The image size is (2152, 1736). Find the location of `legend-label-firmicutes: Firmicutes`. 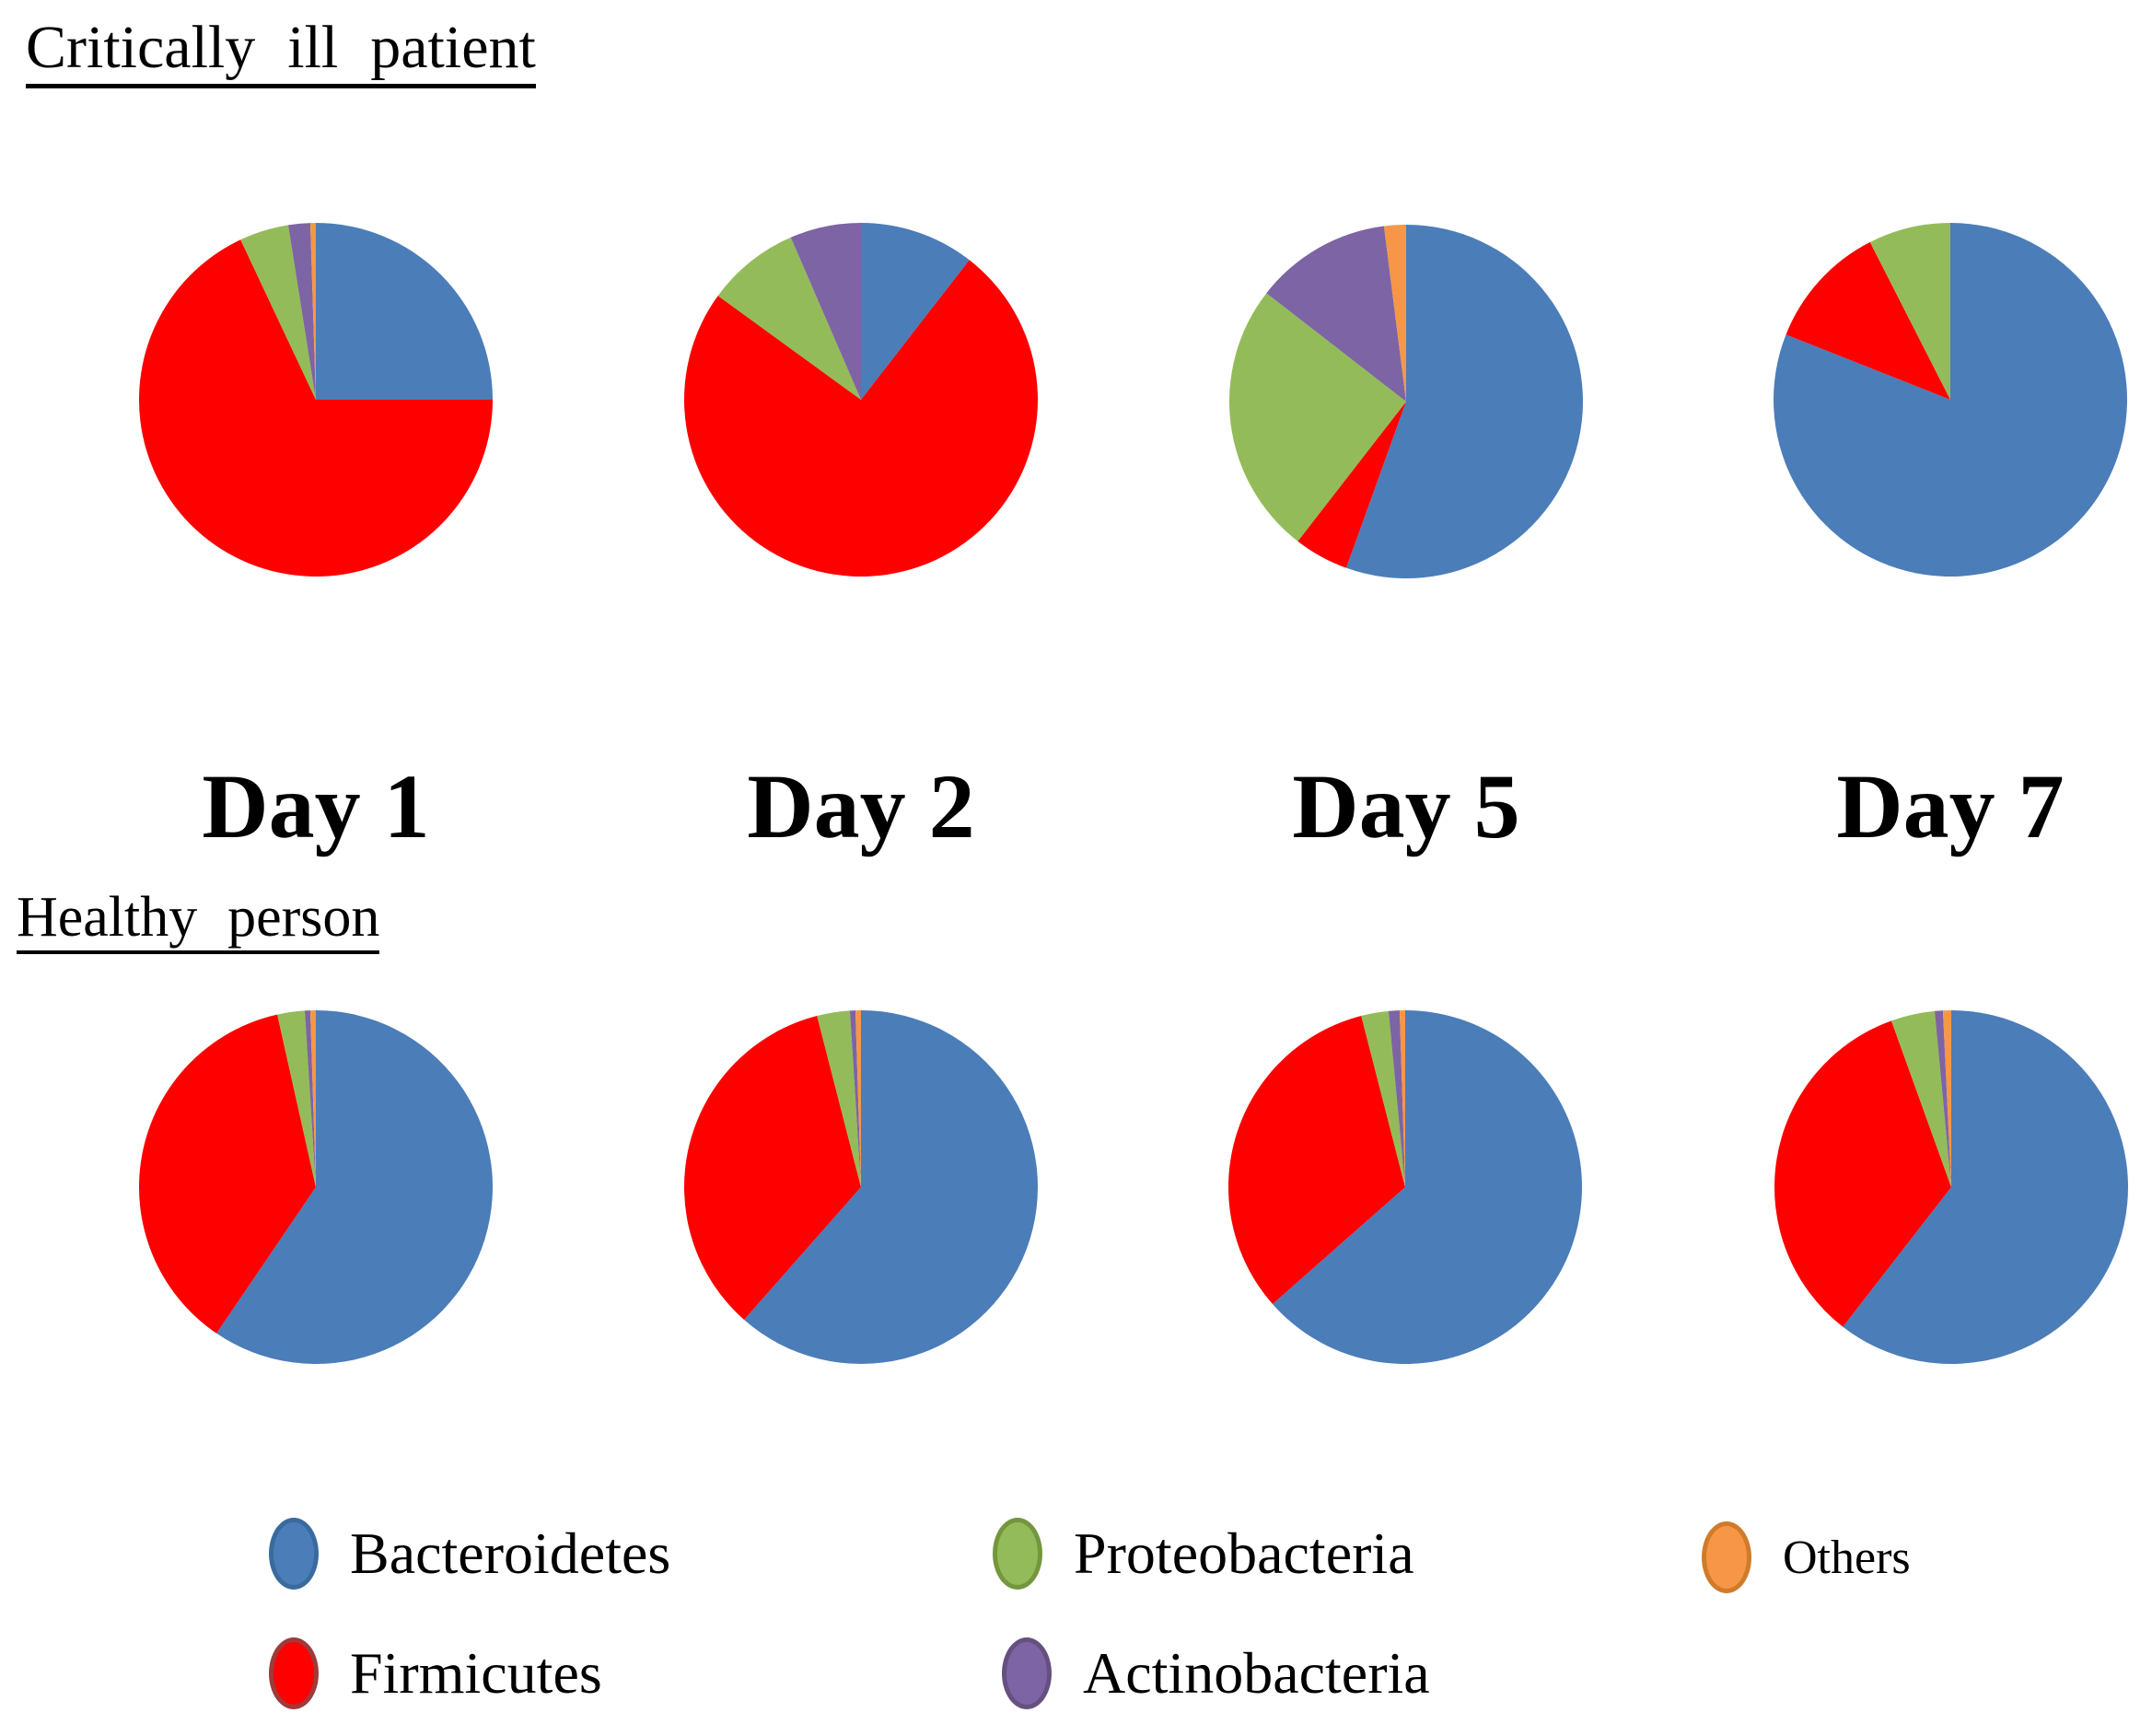

legend-label-firmicutes: Firmicutes is located at coordinates (476, 1673).